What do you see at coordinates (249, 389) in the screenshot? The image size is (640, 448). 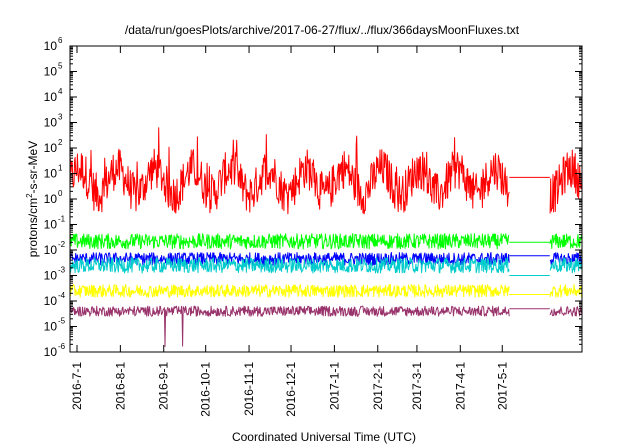 I see `x-tick-label: 2016-11-1` at bounding box center [249, 389].